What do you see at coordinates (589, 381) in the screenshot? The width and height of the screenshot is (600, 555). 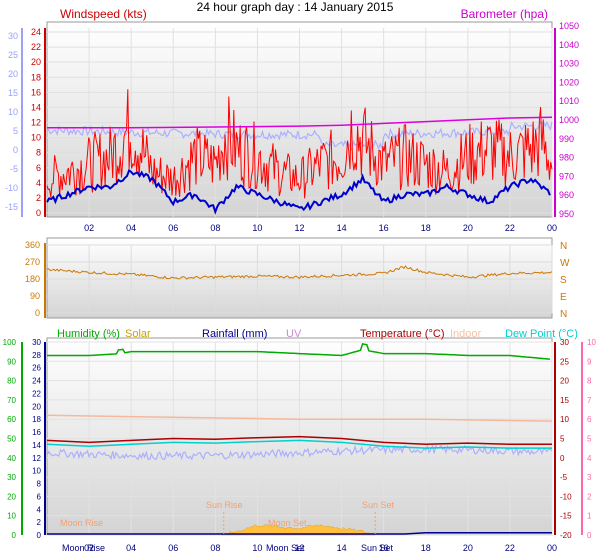 I see `uv-tick-label: 8` at bounding box center [589, 381].